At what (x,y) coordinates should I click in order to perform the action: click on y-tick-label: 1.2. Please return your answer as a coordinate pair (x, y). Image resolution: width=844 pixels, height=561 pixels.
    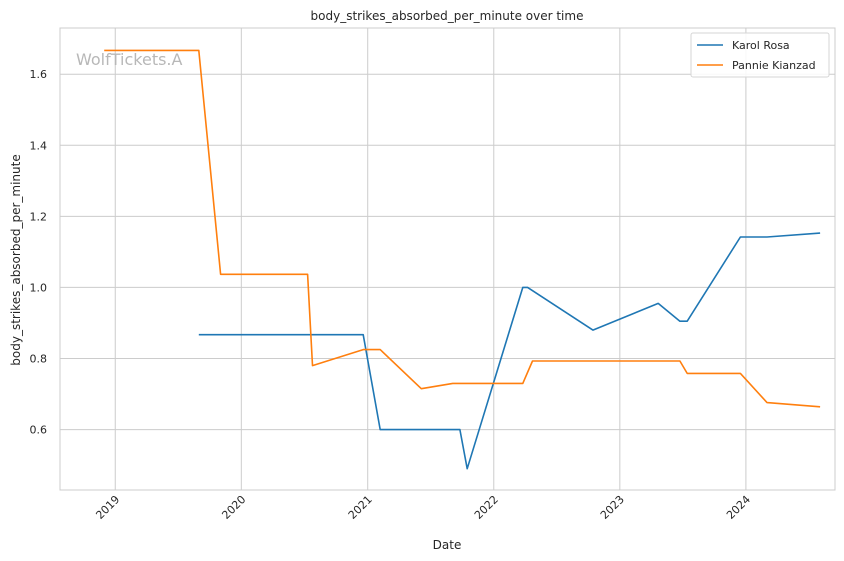
    Looking at the image, I should click on (39, 216).